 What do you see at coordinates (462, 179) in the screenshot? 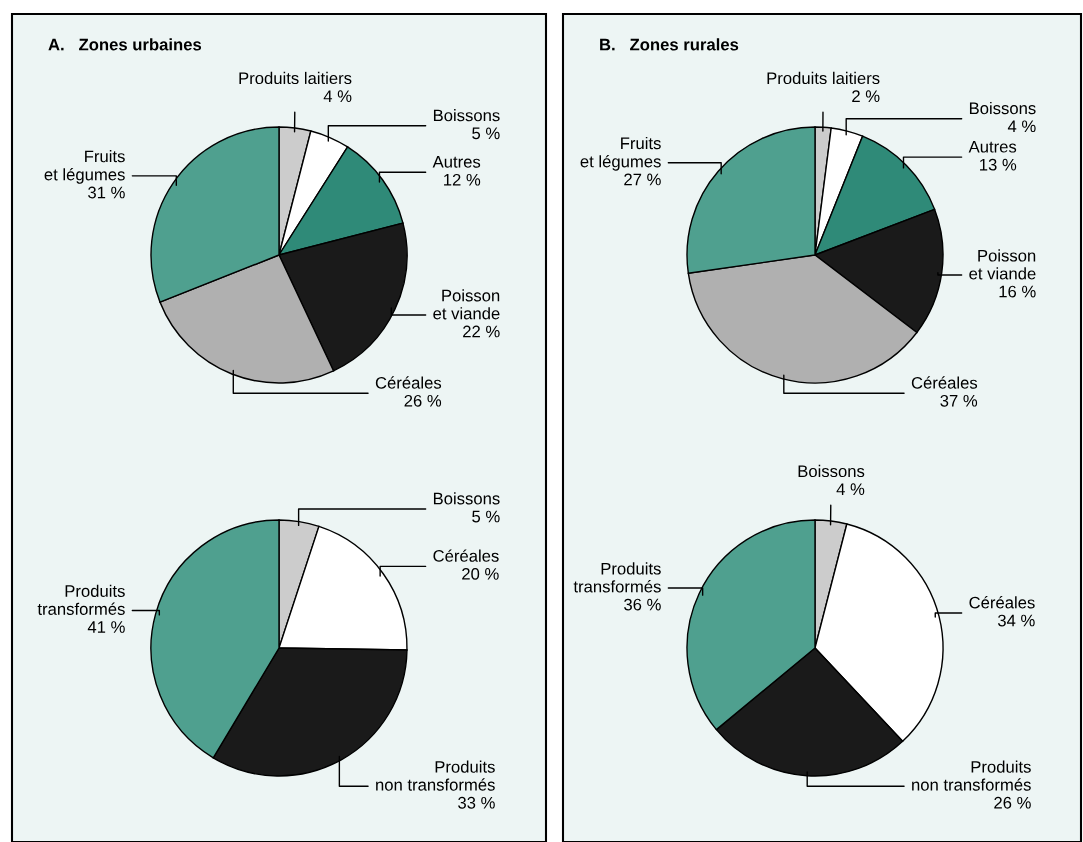
I see `data-label: 12 %` at bounding box center [462, 179].